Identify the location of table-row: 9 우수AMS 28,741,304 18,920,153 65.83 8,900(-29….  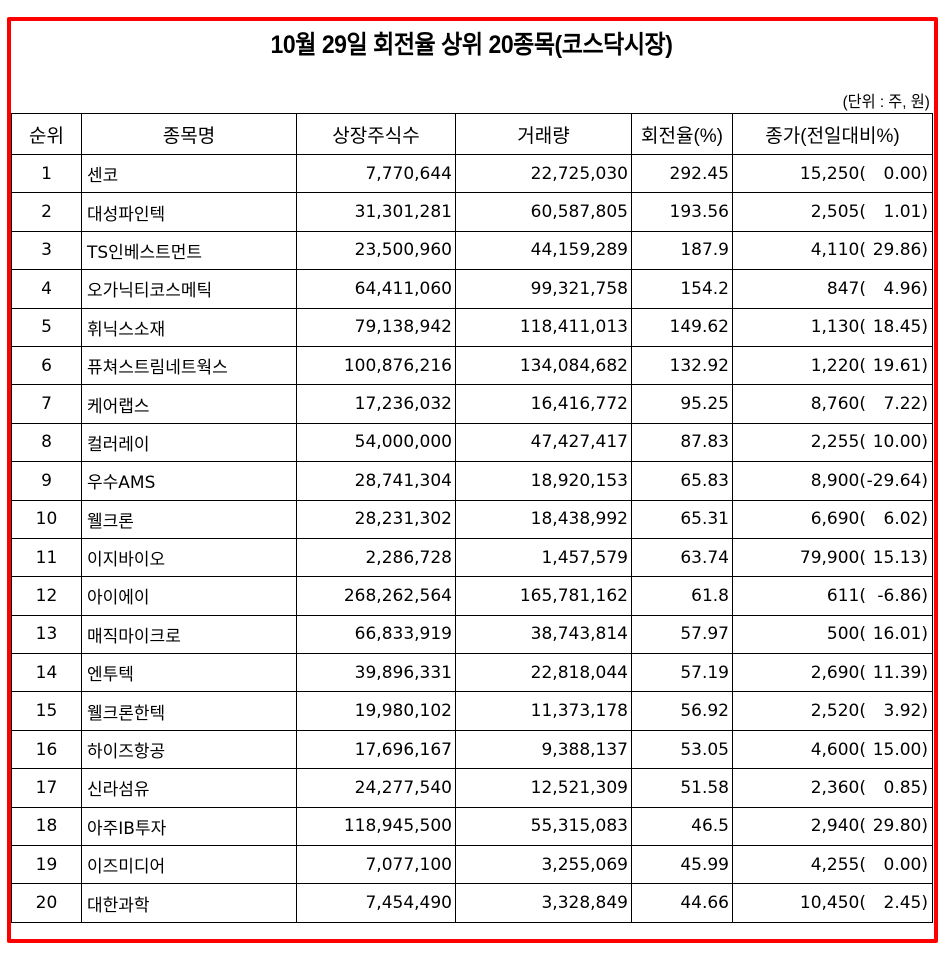
(472, 481).